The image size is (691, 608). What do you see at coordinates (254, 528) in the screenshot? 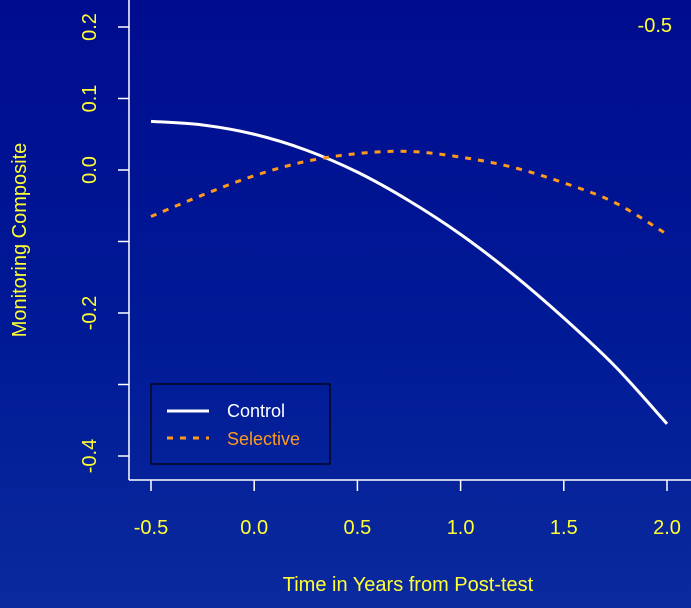
I see `x-tick-label: 0.0` at bounding box center [254, 528].